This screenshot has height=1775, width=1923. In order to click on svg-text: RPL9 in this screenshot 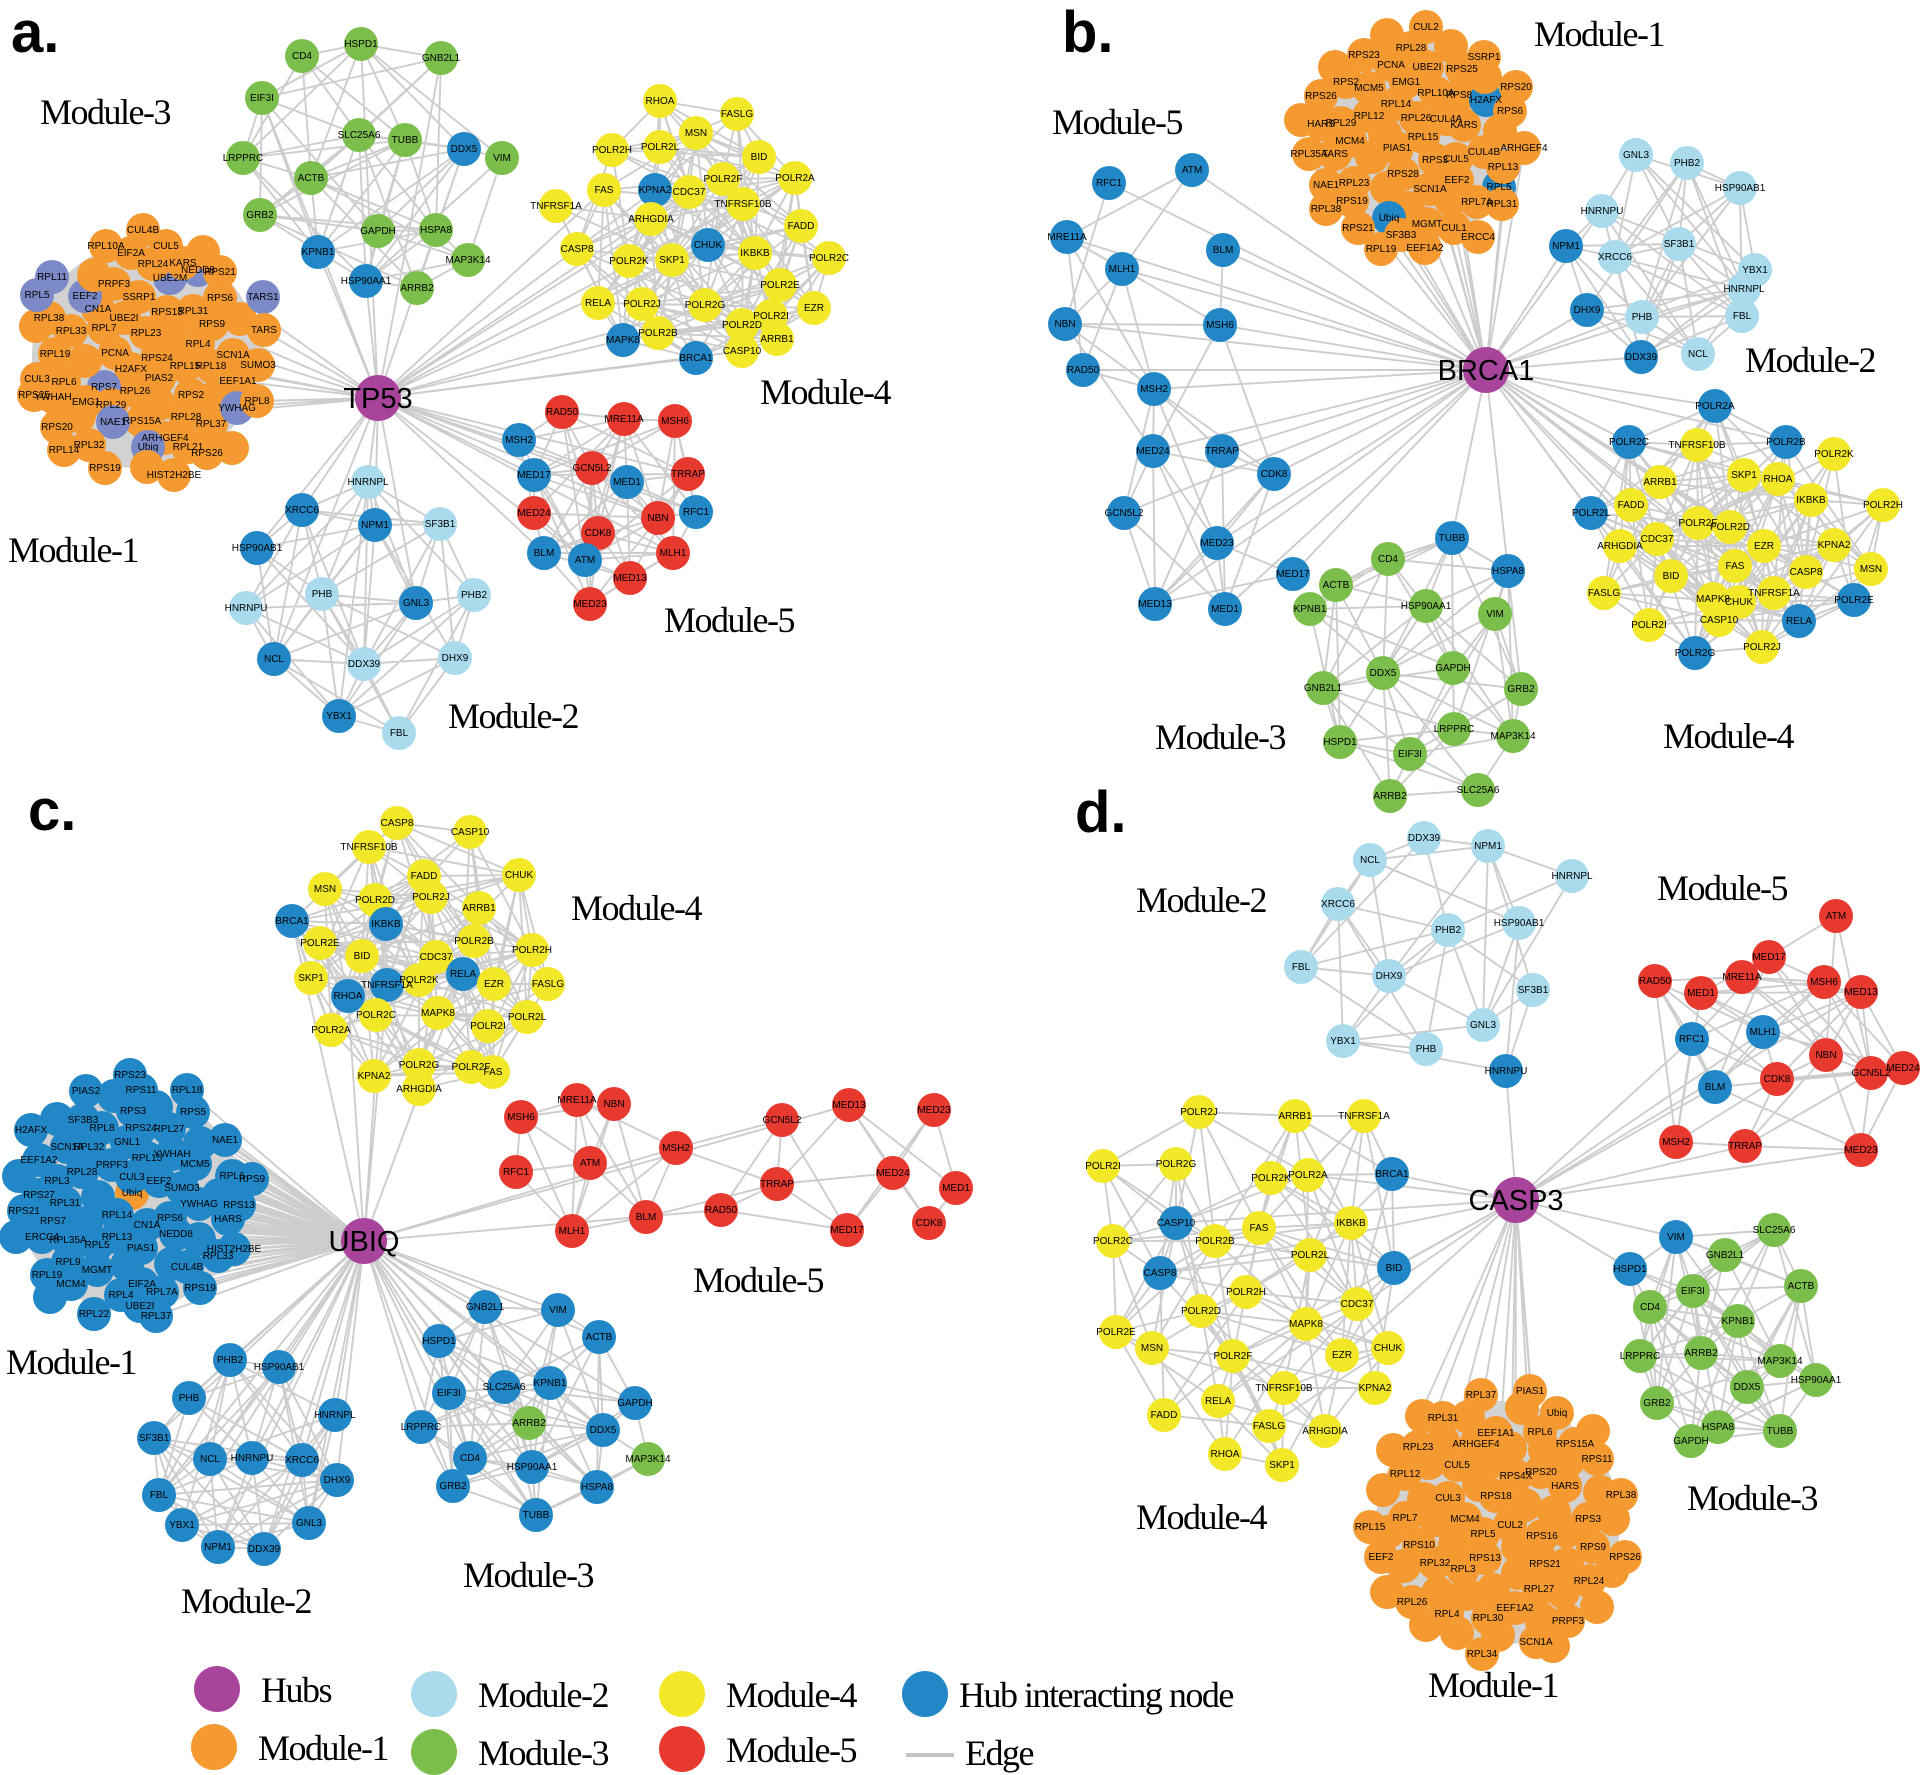, I will do `click(67, 1262)`.